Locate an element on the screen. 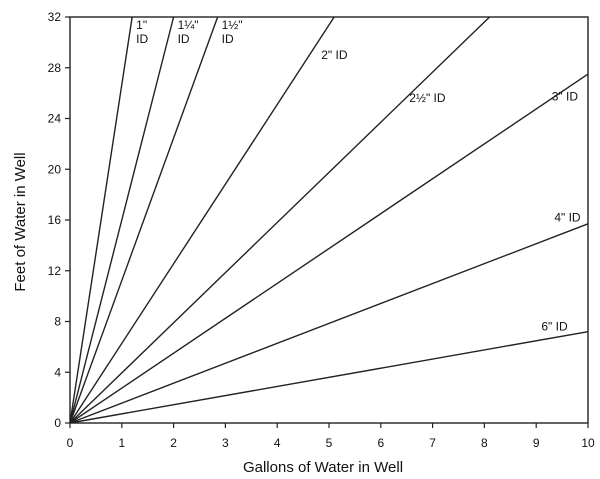  y-tick-label: 0 is located at coordinates (57, 423).